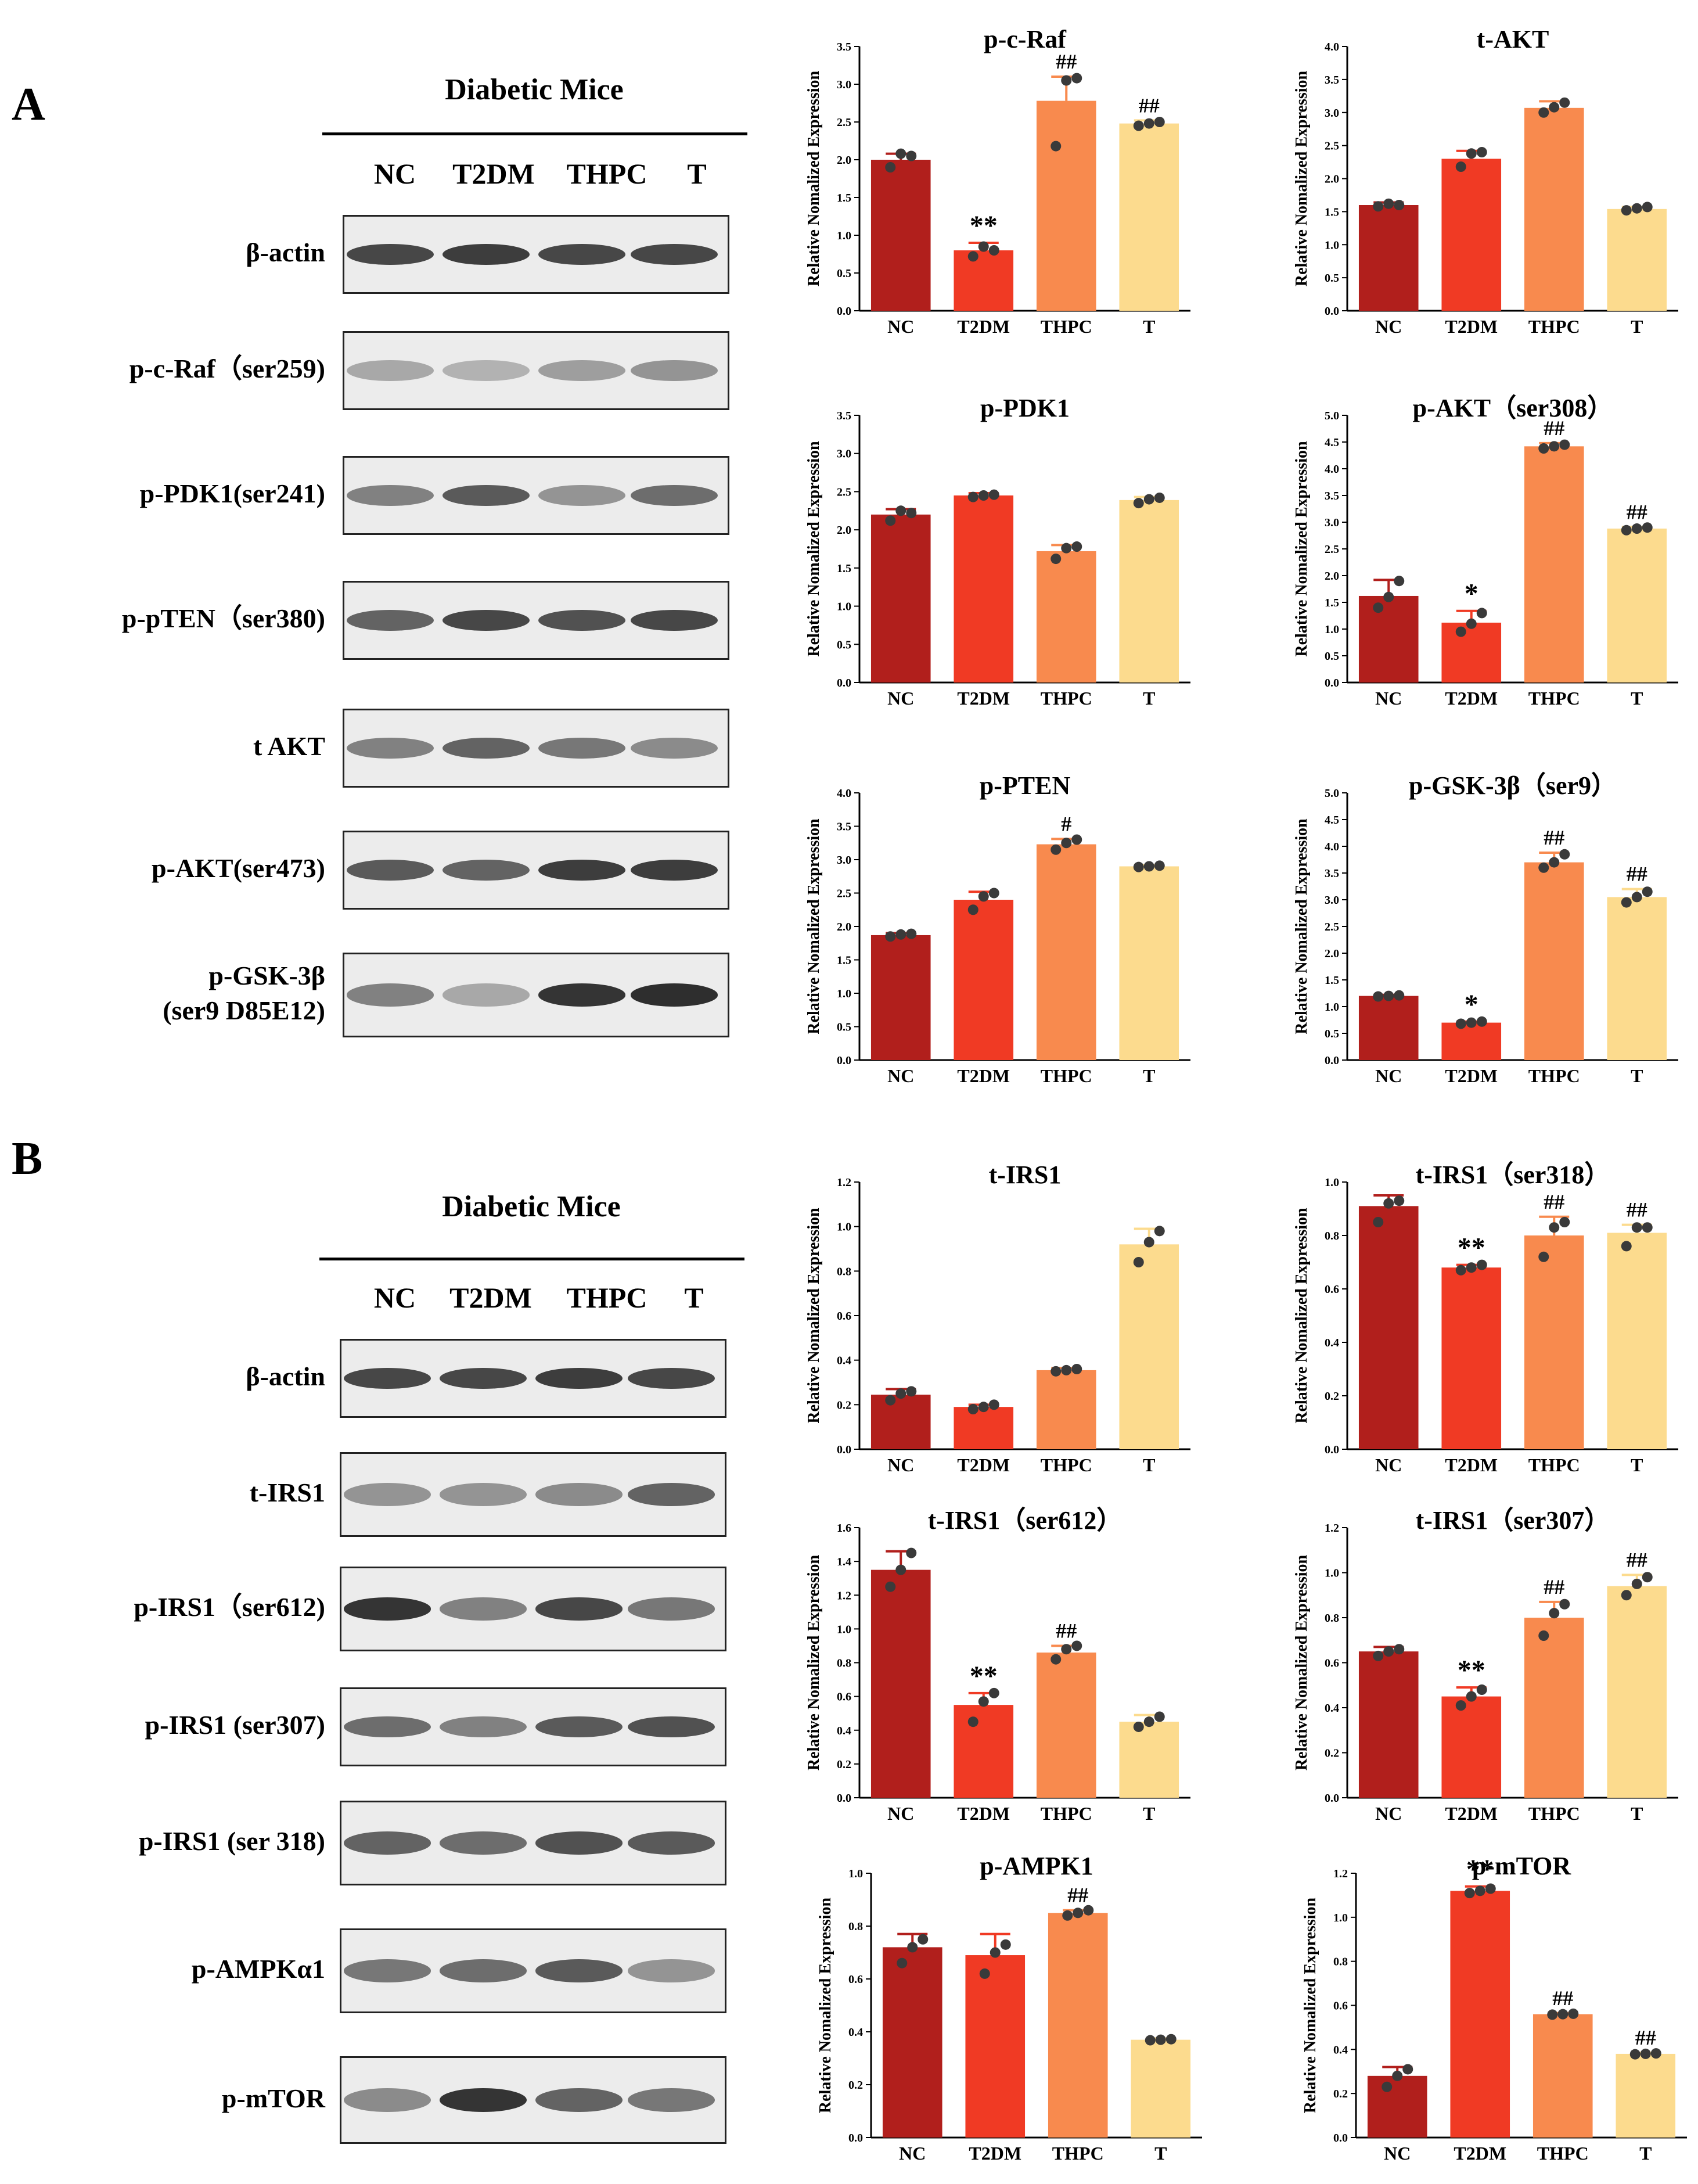 The width and height of the screenshot is (1698, 2184). What do you see at coordinates (844, 530) in the screenshot?
I see `y-tick-label: 2.0` at bounding box center [844, 530].